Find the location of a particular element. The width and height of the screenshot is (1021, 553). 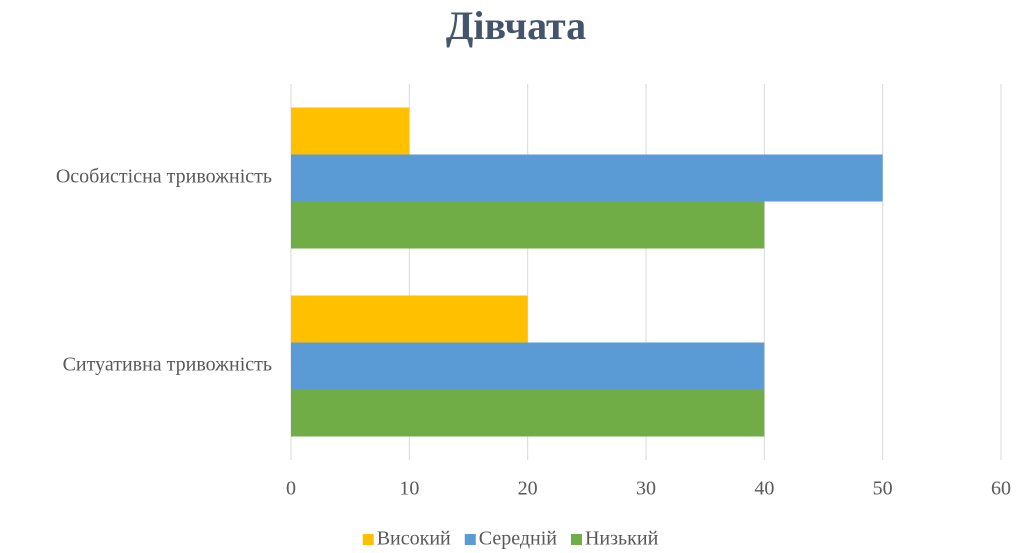

x-tick-label: 0 is located at coordinates (291, 489).